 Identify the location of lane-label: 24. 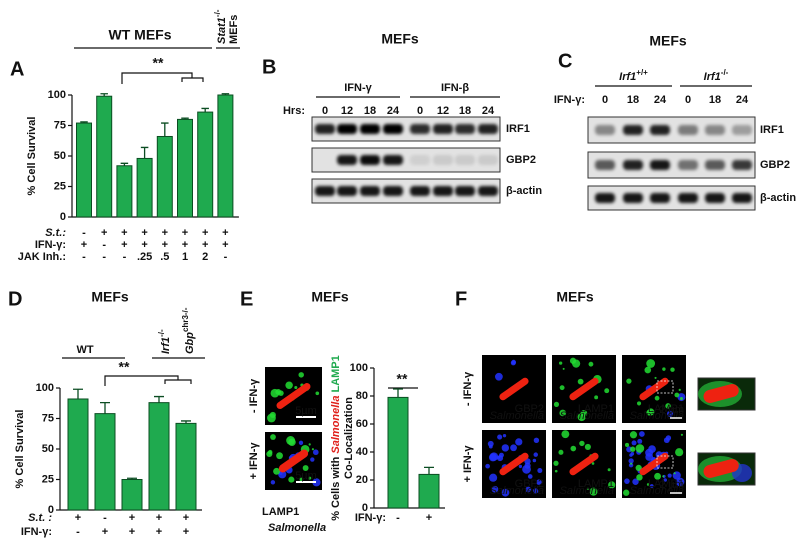
(393, 111).